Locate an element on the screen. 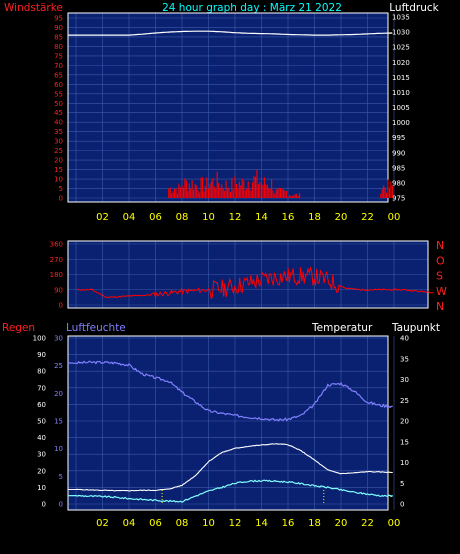  compass-label: W is located at coordinates (441, 291).